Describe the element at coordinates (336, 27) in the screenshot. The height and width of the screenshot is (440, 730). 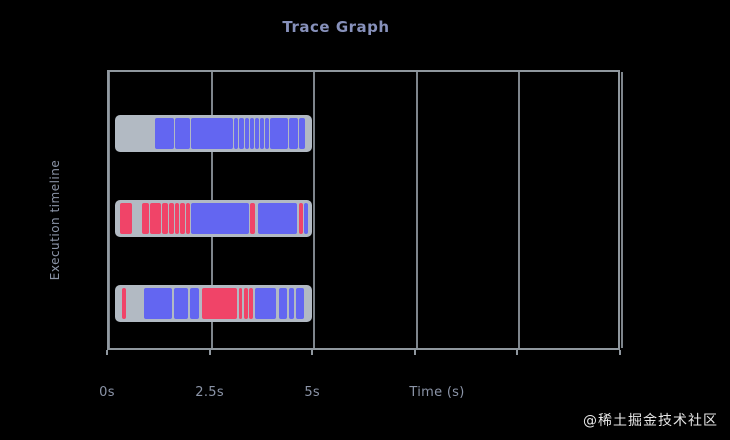
I see `chart-title: Trace Graph` at that location.